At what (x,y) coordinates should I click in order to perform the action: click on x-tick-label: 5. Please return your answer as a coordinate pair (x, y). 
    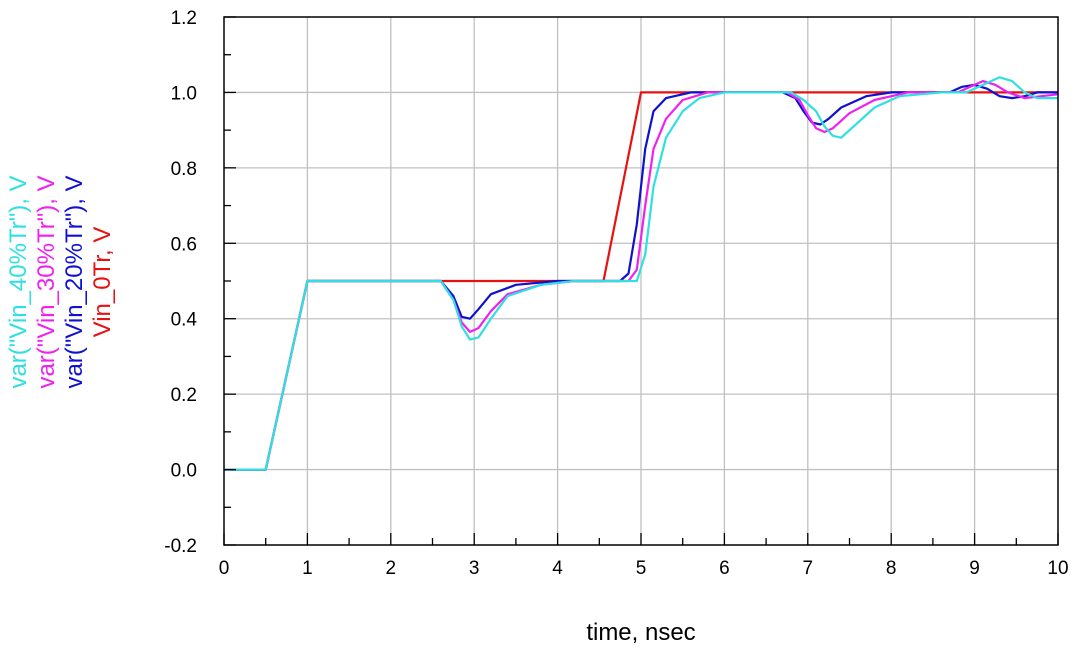
    Looking at the image, I should click on (641, 568).